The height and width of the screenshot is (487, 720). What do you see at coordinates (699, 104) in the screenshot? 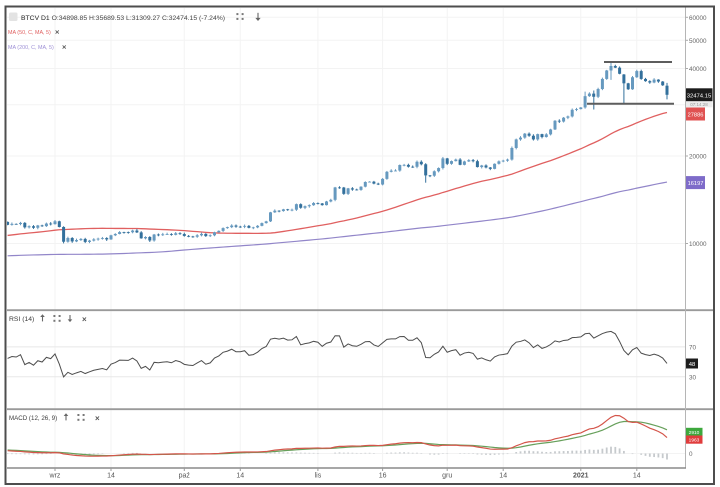
I see `svg-text: 07:14:28` at bounding box center [699, 104].